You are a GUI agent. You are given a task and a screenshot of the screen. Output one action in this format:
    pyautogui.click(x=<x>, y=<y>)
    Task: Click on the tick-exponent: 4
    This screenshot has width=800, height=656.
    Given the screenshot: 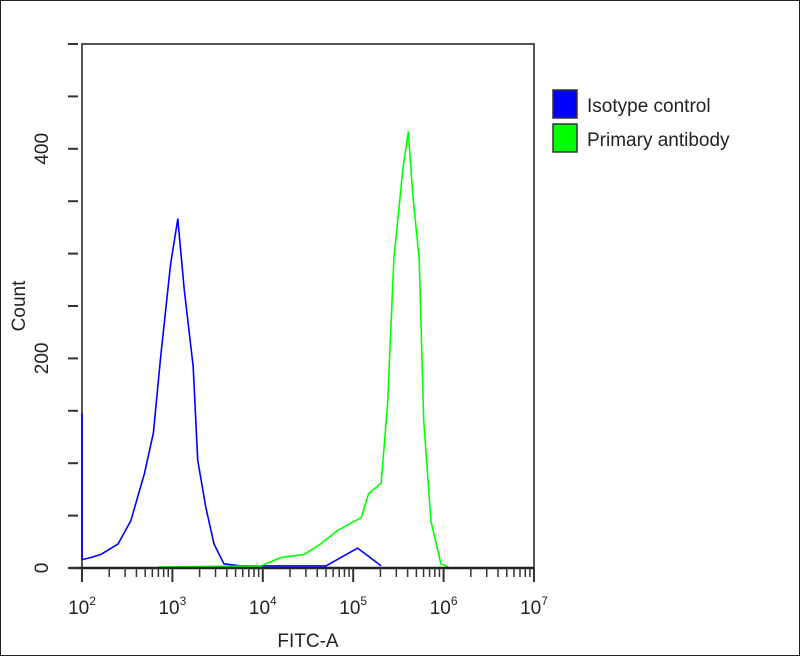 What is the action you would take?
    pyautogui.click(x=273, y=601)
    